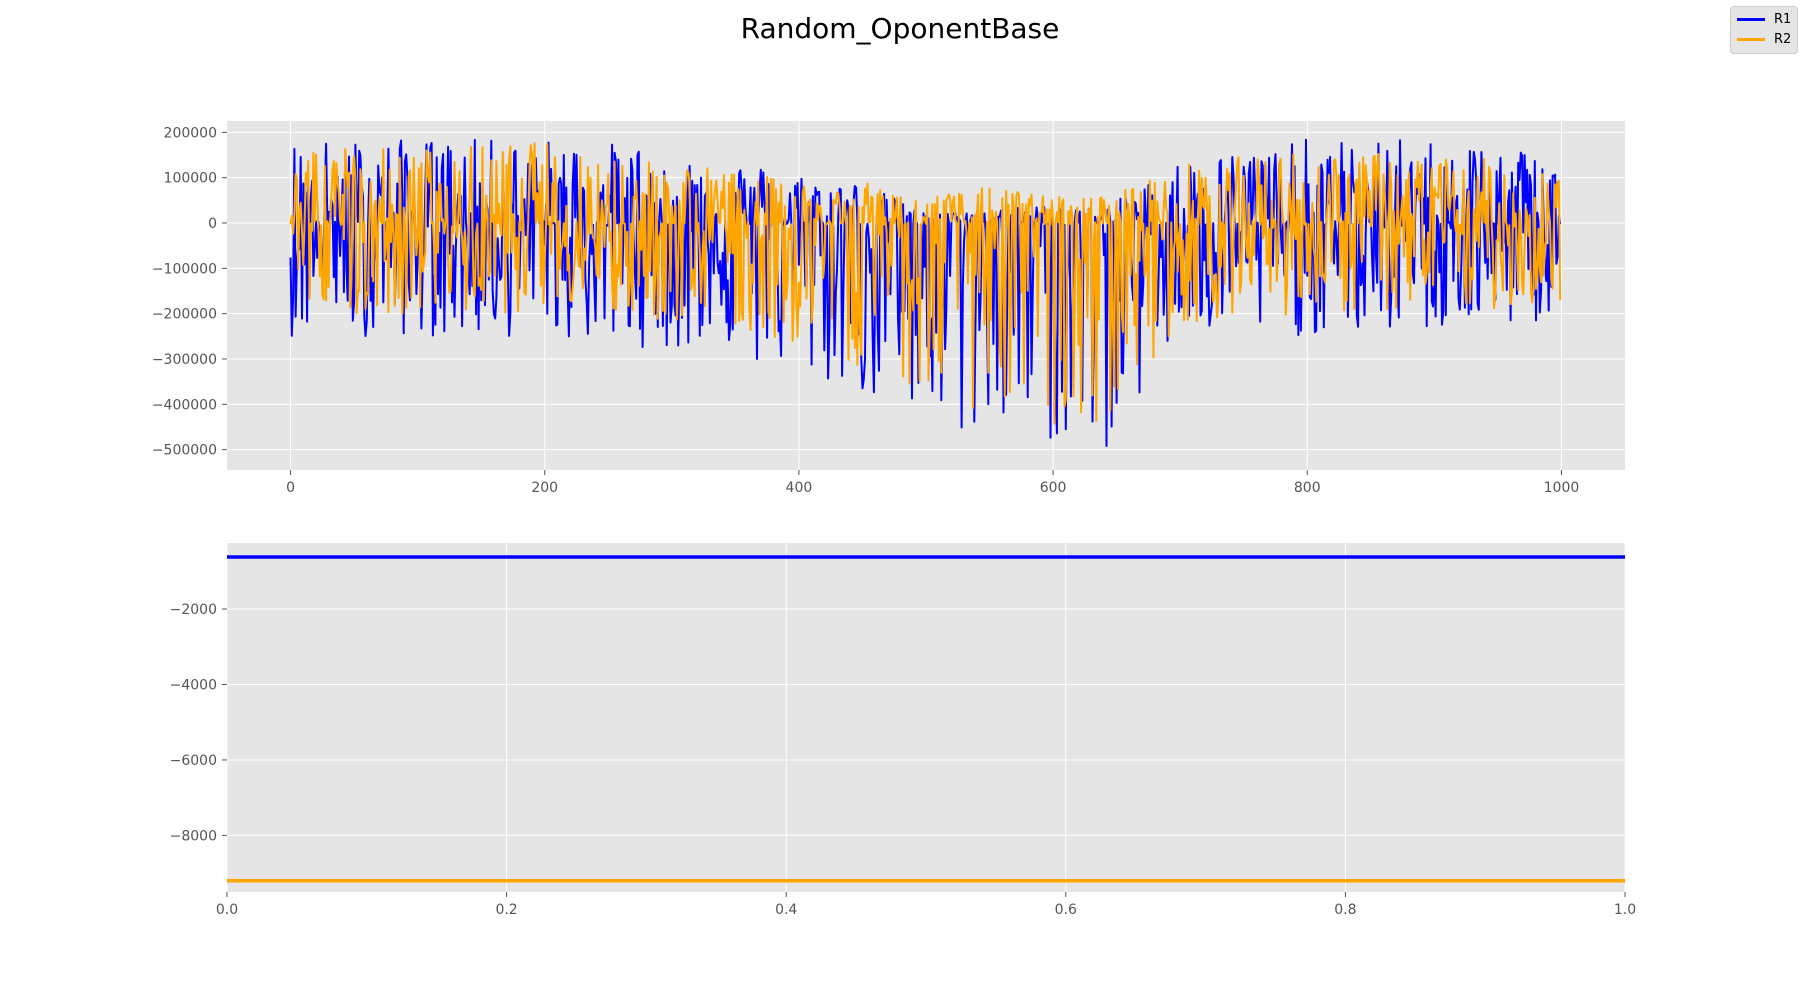 Image resolution: width=1800 pixels, height=1000 pixels. Describe the element at coordinates (212, 224) in the screenshot. I see `y-tick-label: 0` at that location.